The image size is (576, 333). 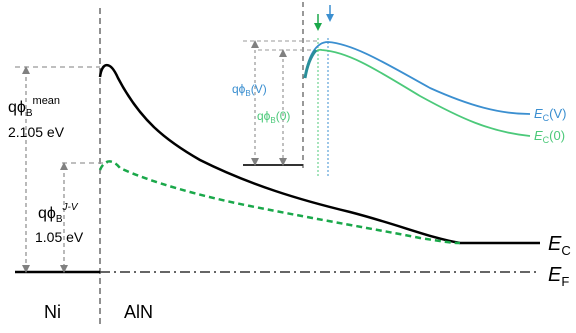 I want to click on mean-barrier-value: 2.105 eV, so click(x=36, y=132).